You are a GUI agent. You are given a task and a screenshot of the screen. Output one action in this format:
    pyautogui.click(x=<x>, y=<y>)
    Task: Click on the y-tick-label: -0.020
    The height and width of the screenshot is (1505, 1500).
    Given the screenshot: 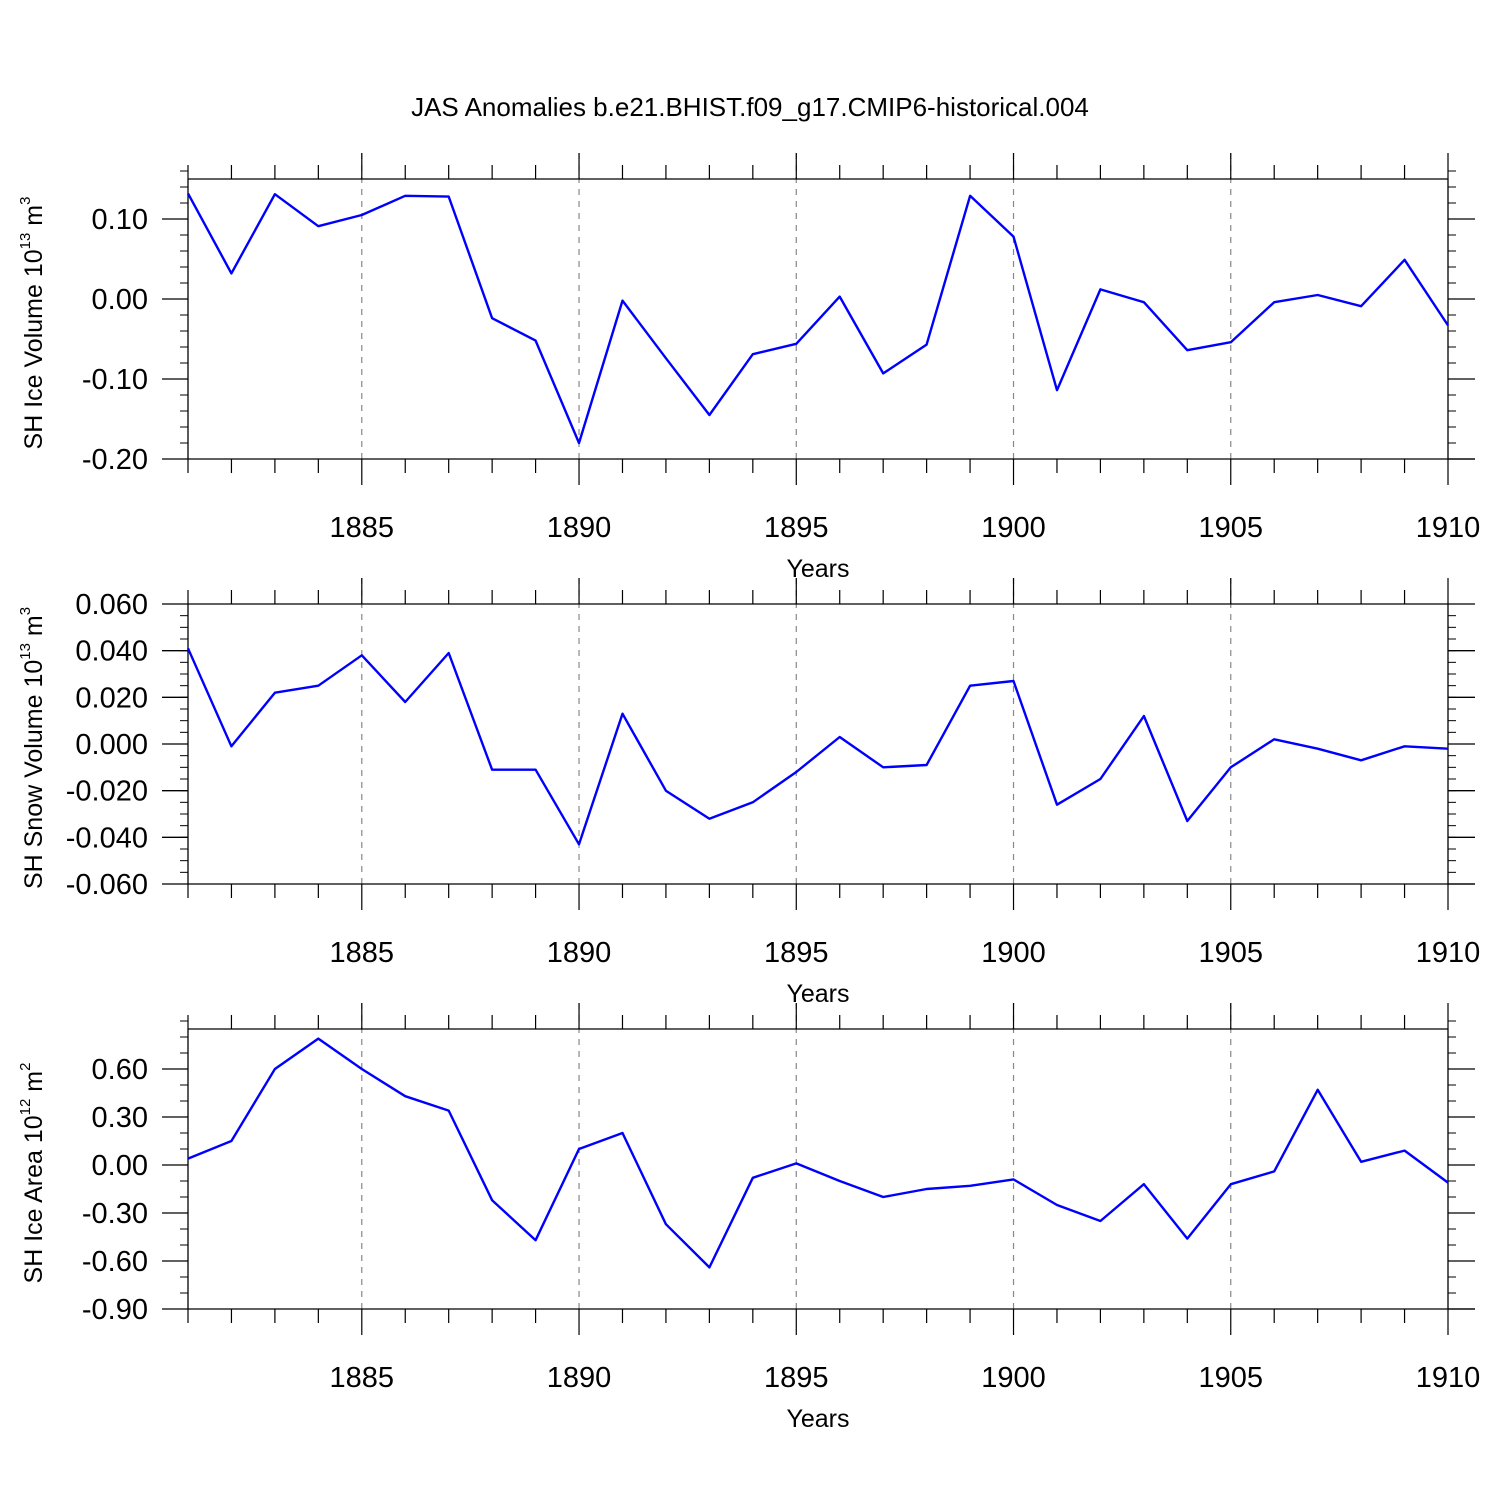 What is the action you would take?
    pyautogui.click(x=107, y=792)
    